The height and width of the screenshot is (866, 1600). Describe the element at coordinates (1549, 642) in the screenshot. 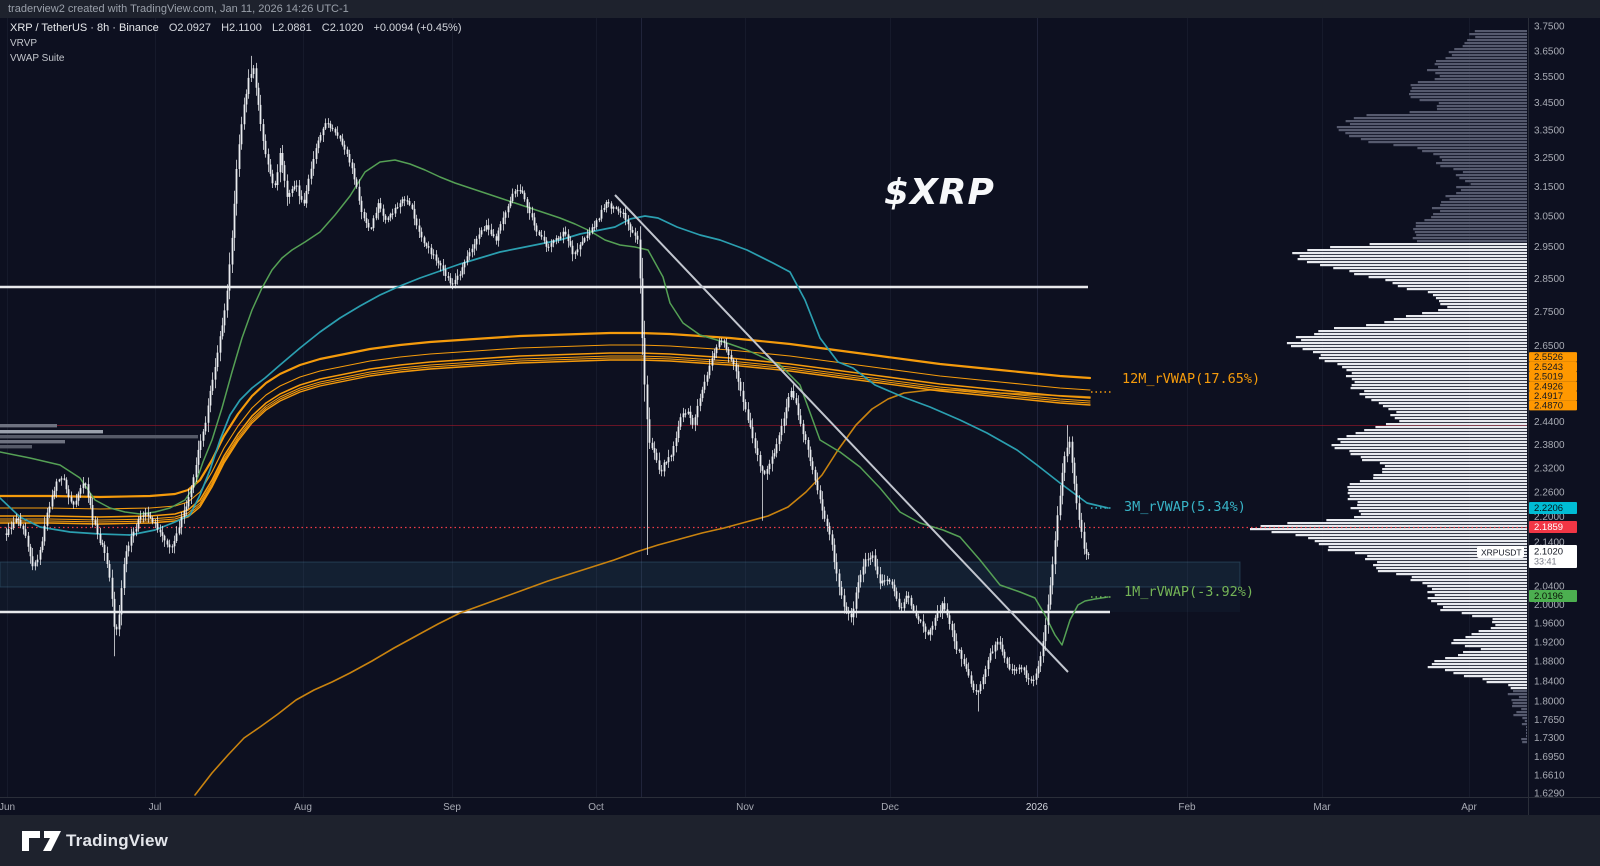

I see `price-tick-label: 1.9200` at that location.